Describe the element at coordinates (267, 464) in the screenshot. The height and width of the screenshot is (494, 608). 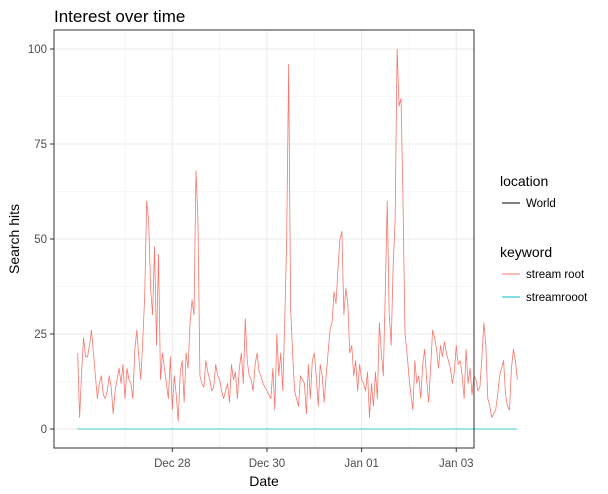
I see `x-tick-label: Dec 30` at that location.